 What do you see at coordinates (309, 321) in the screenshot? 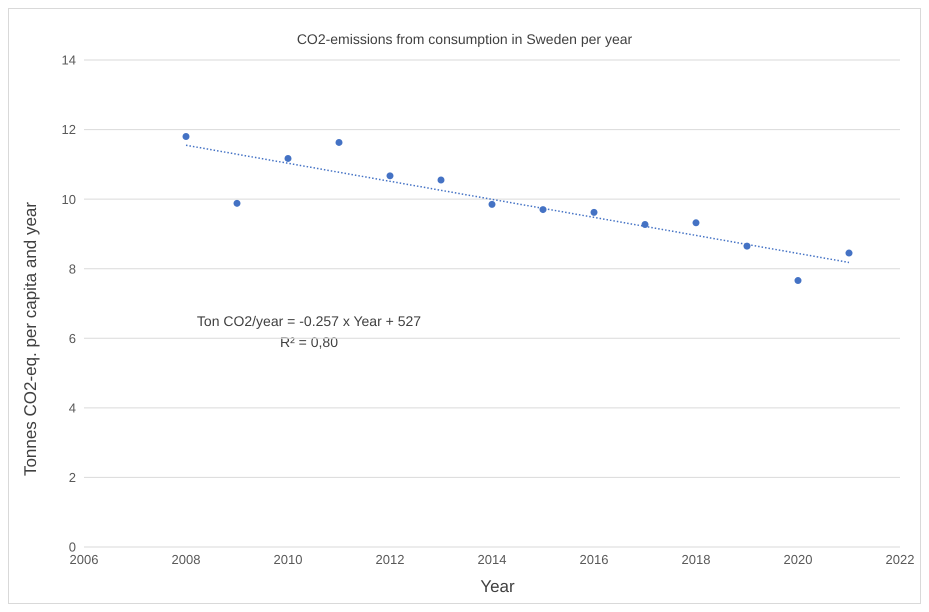
I see `annotation: Ton CO2/year = -0.257 x Year + 527` at bounding box center [309, 321].